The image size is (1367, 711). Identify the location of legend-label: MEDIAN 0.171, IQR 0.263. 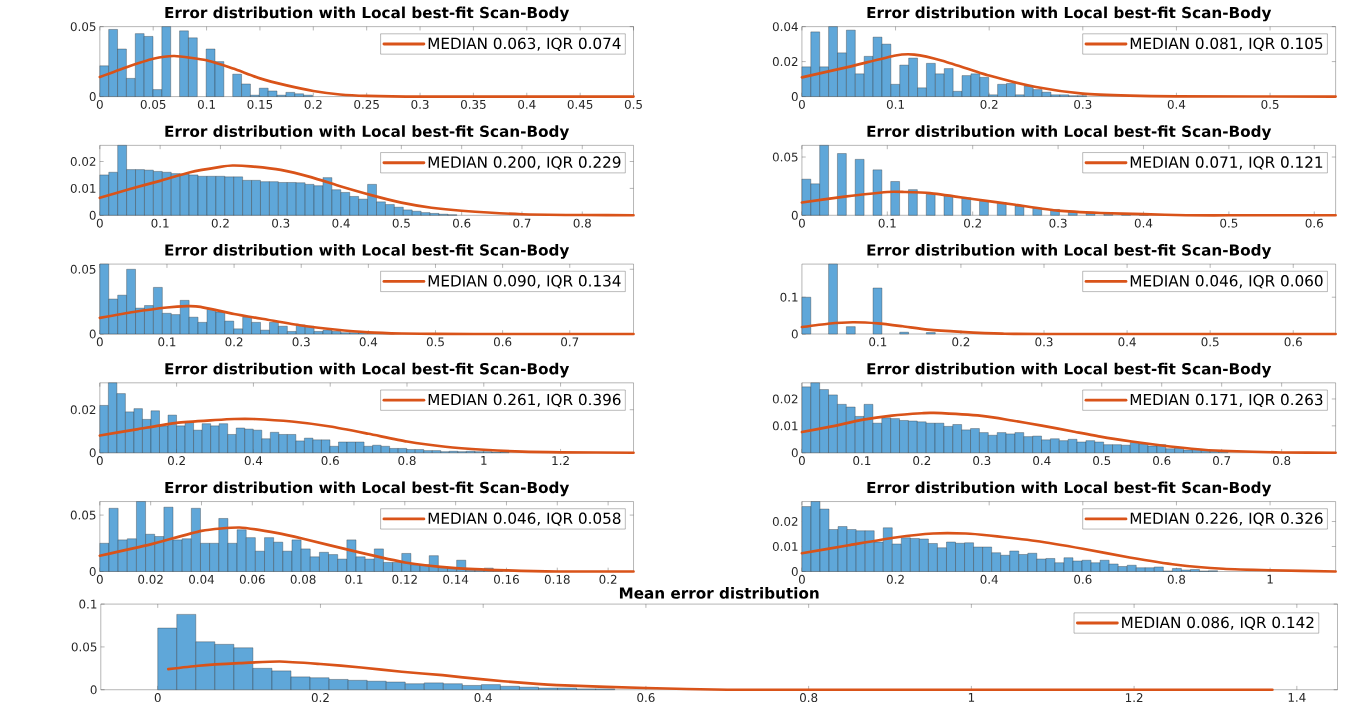
(1226, 400).